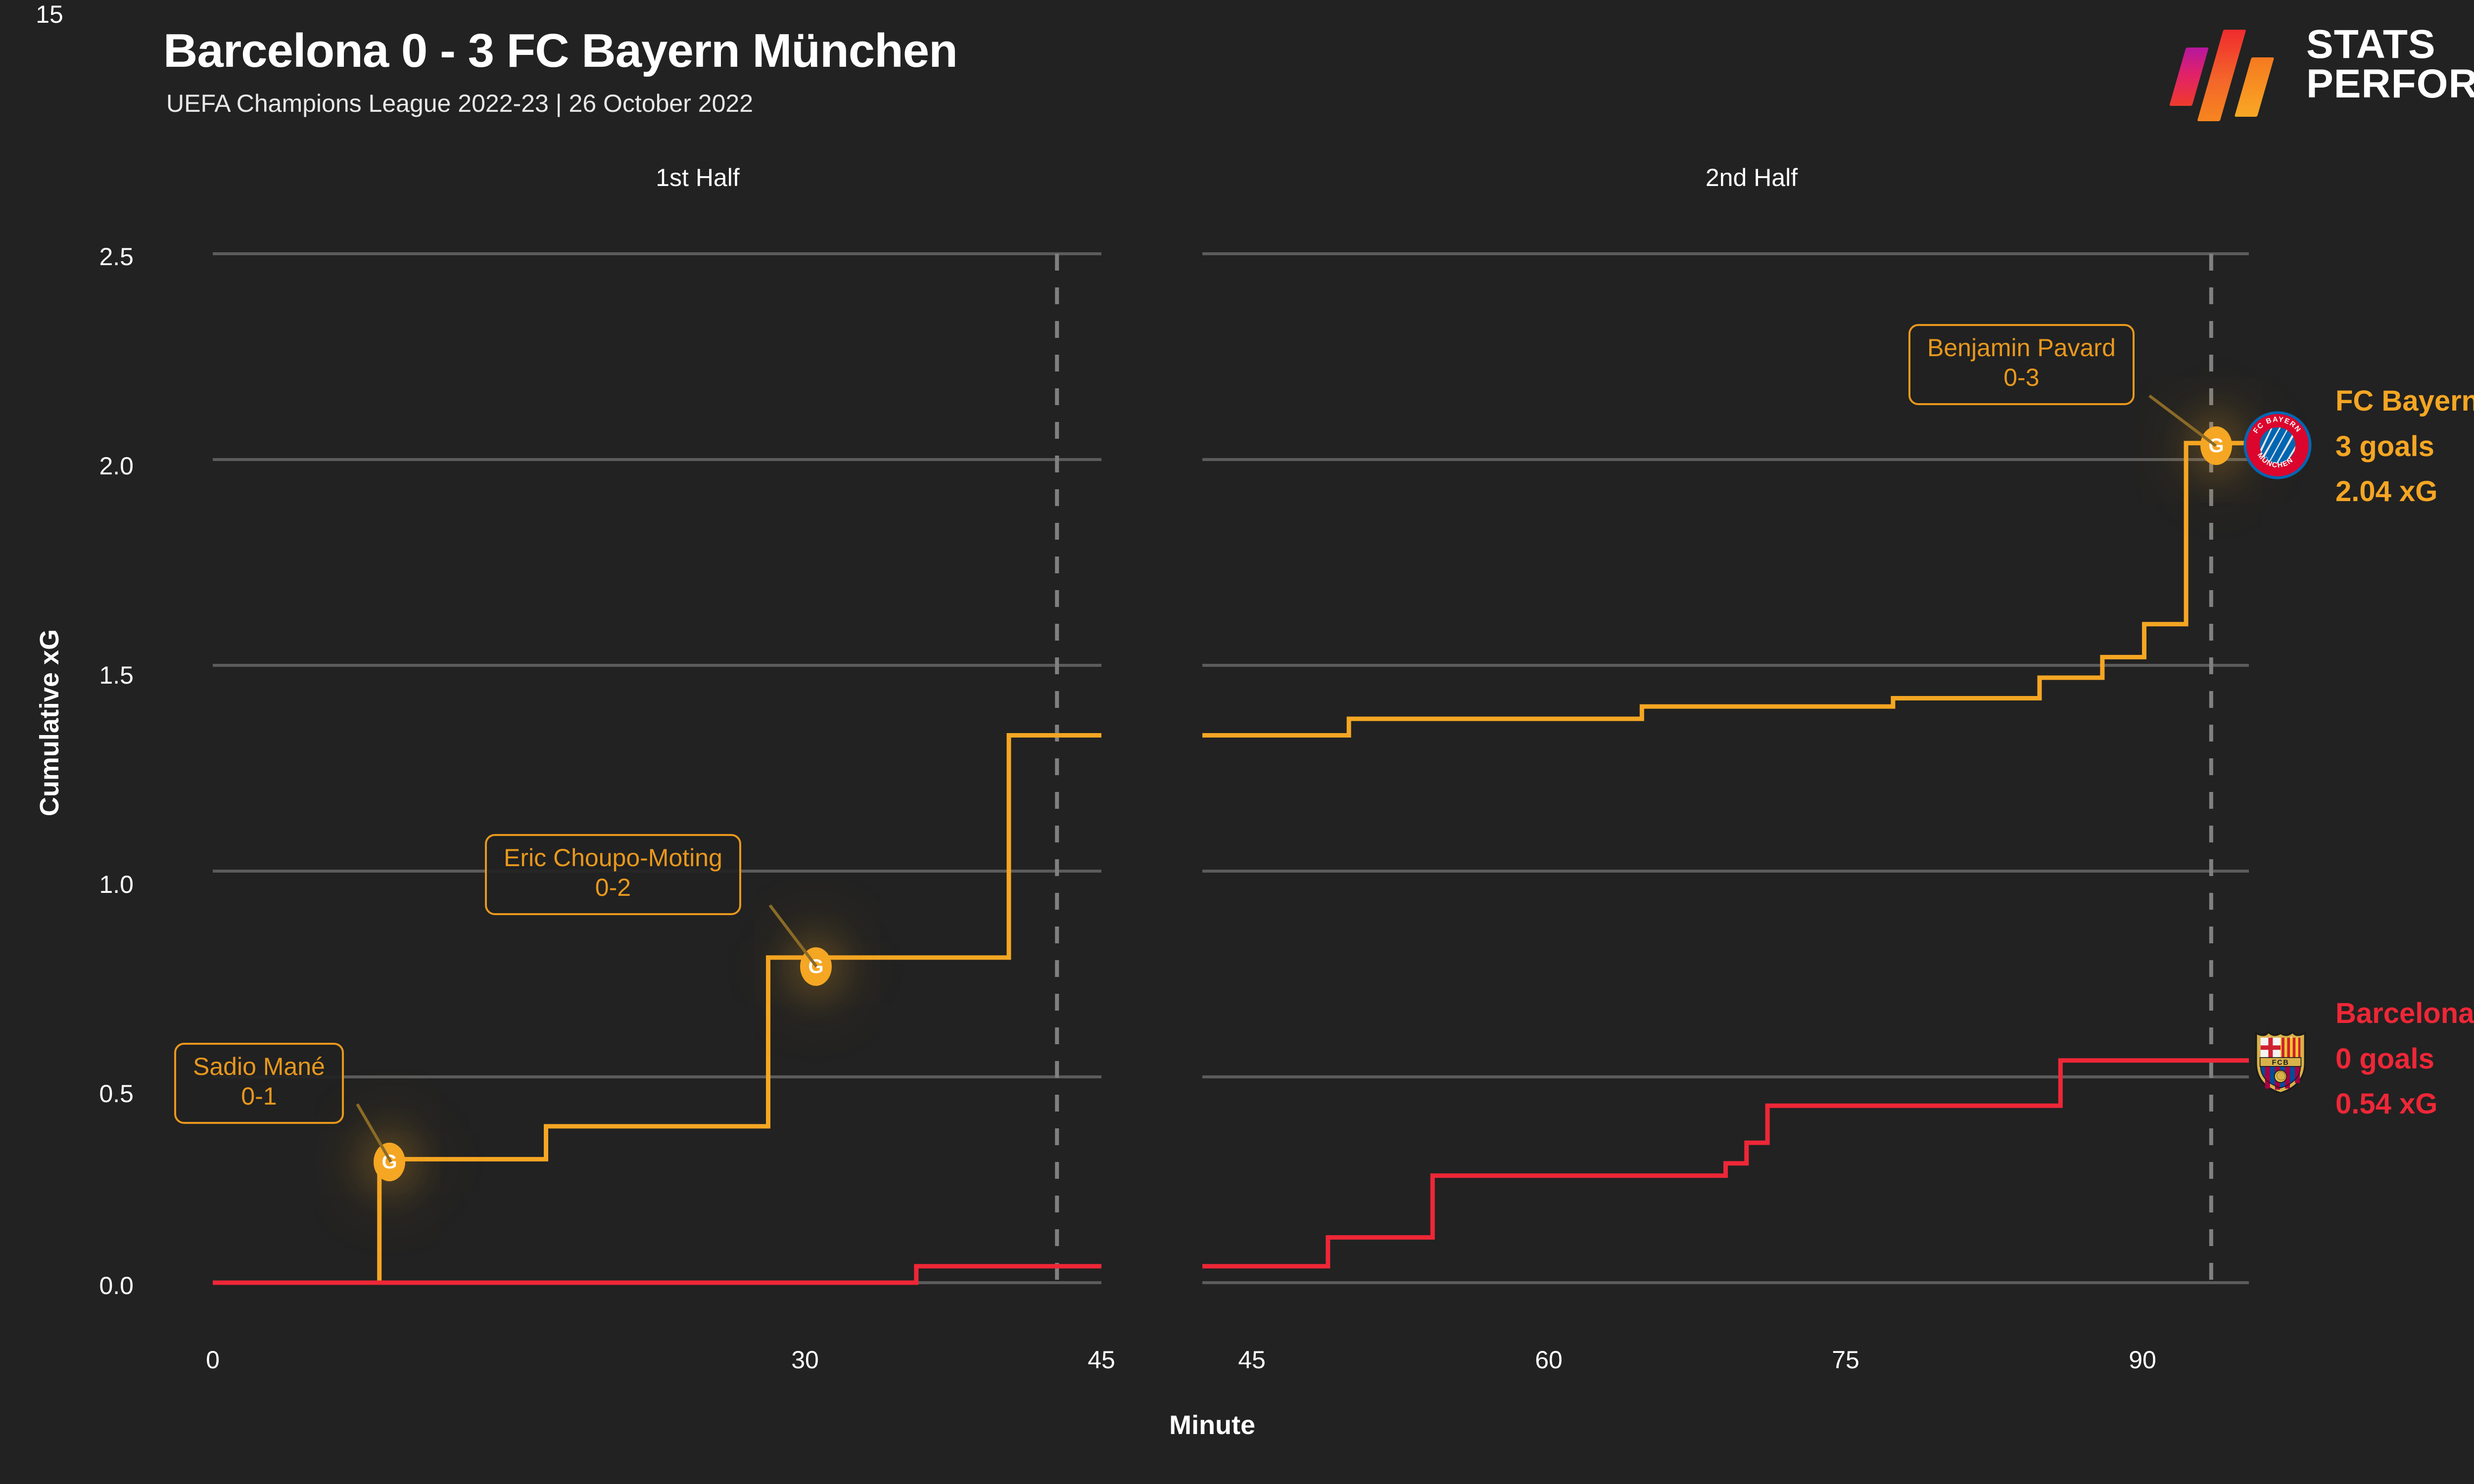  I want to click on x-tick-h1-45: 45, so click(1101, 1360).